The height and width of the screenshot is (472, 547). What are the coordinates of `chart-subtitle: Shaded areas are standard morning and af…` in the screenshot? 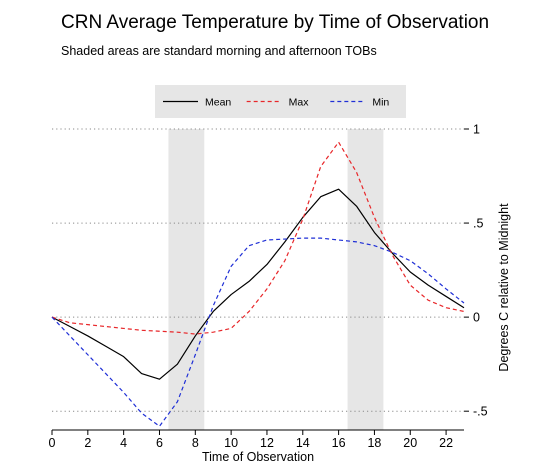 It's located at (219, 51).